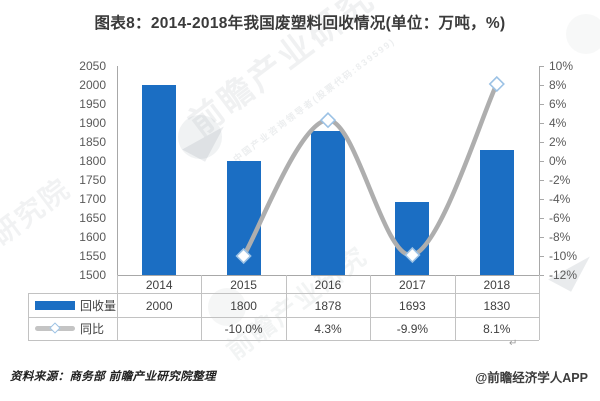  What do you see at coordinates (92, 256) in the screenshot?
I see `left-axis-label: 1550` at bounding box center [92, 256].